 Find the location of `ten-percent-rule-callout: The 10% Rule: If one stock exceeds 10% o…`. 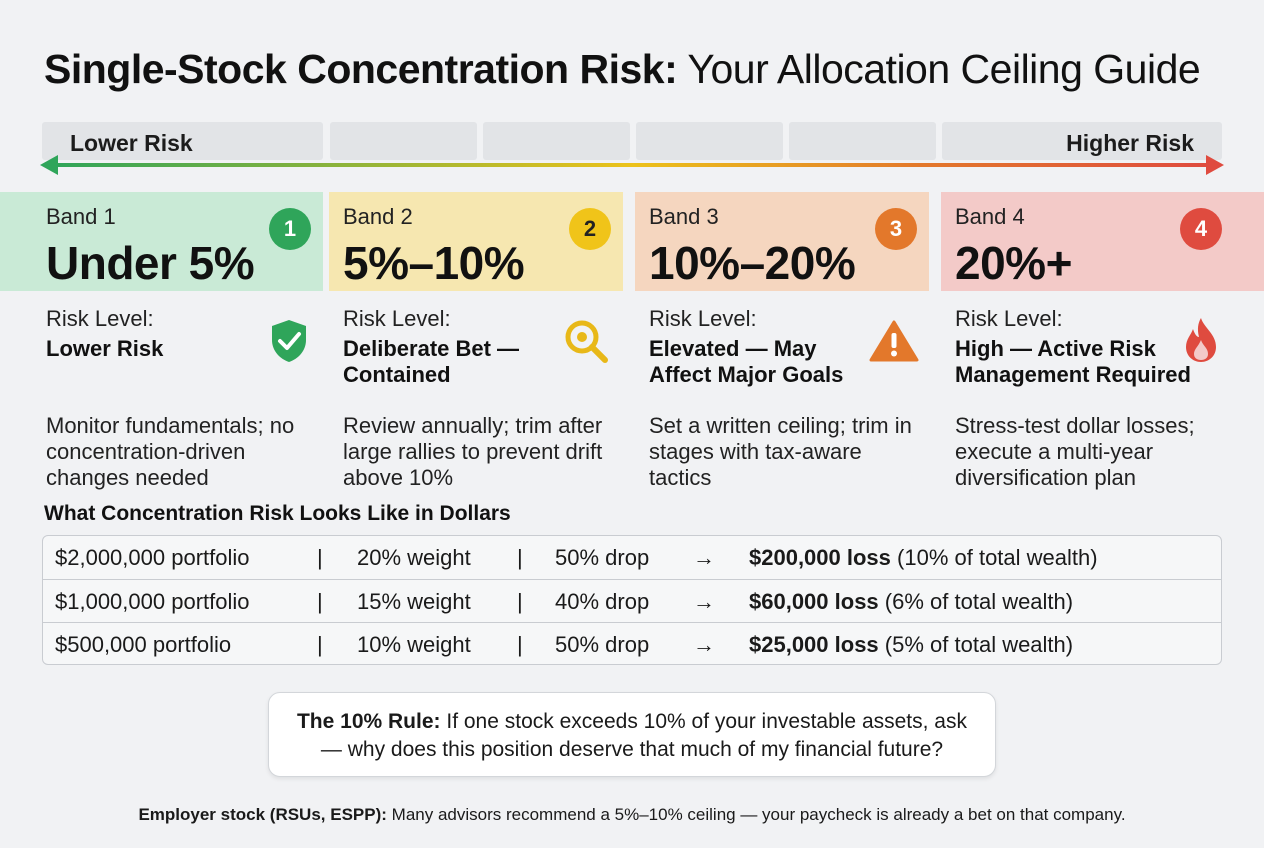

ten-percent-rule-callout: The 10% Rule: If one stock exceeds 10% o… is located at coordinates (632, 734).